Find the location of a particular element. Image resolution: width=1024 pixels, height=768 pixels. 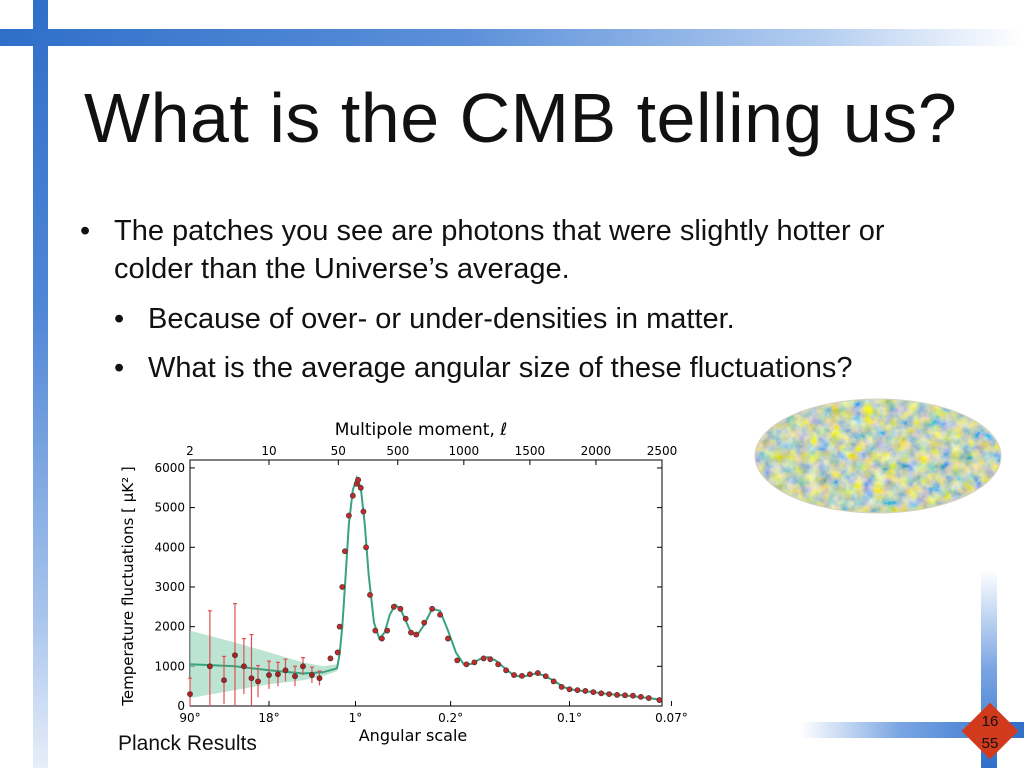

top-tick-label: 50 is located at coordinates (338, 451).